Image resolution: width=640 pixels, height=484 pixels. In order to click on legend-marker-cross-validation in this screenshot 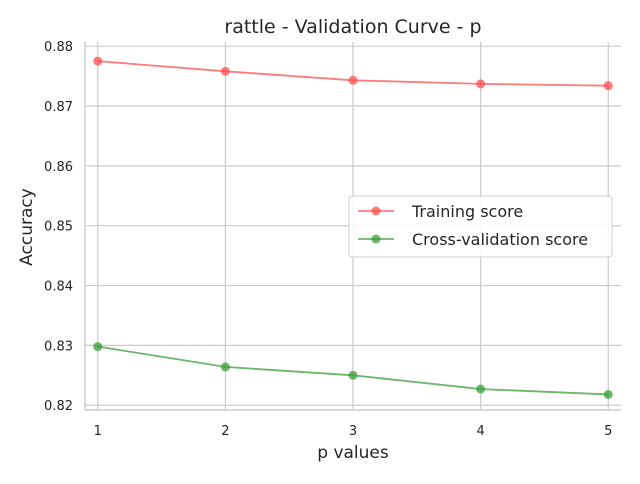, I will do `click(376, 239)`.